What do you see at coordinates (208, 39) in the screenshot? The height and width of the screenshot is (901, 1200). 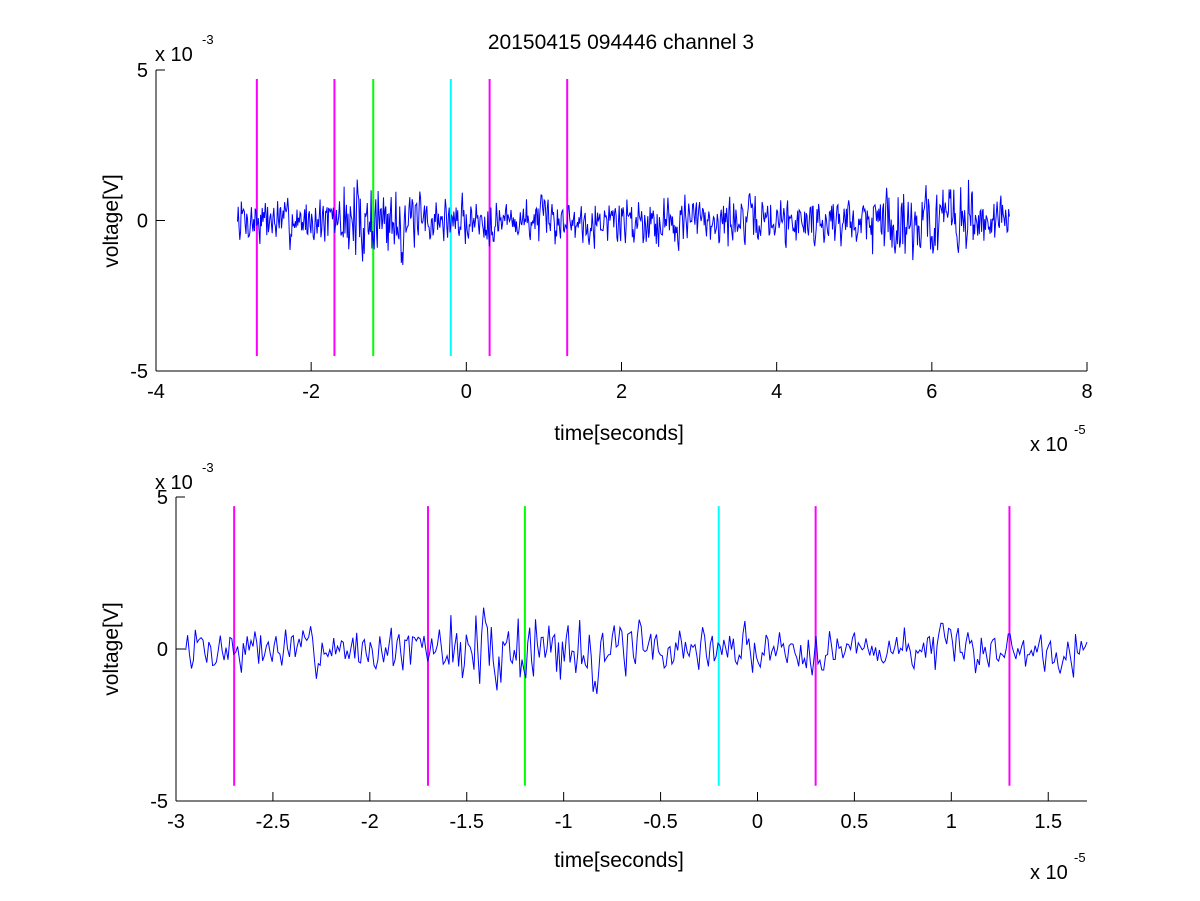 I see `y-exponent-value-top: -3` at bounding box center [208, 39].